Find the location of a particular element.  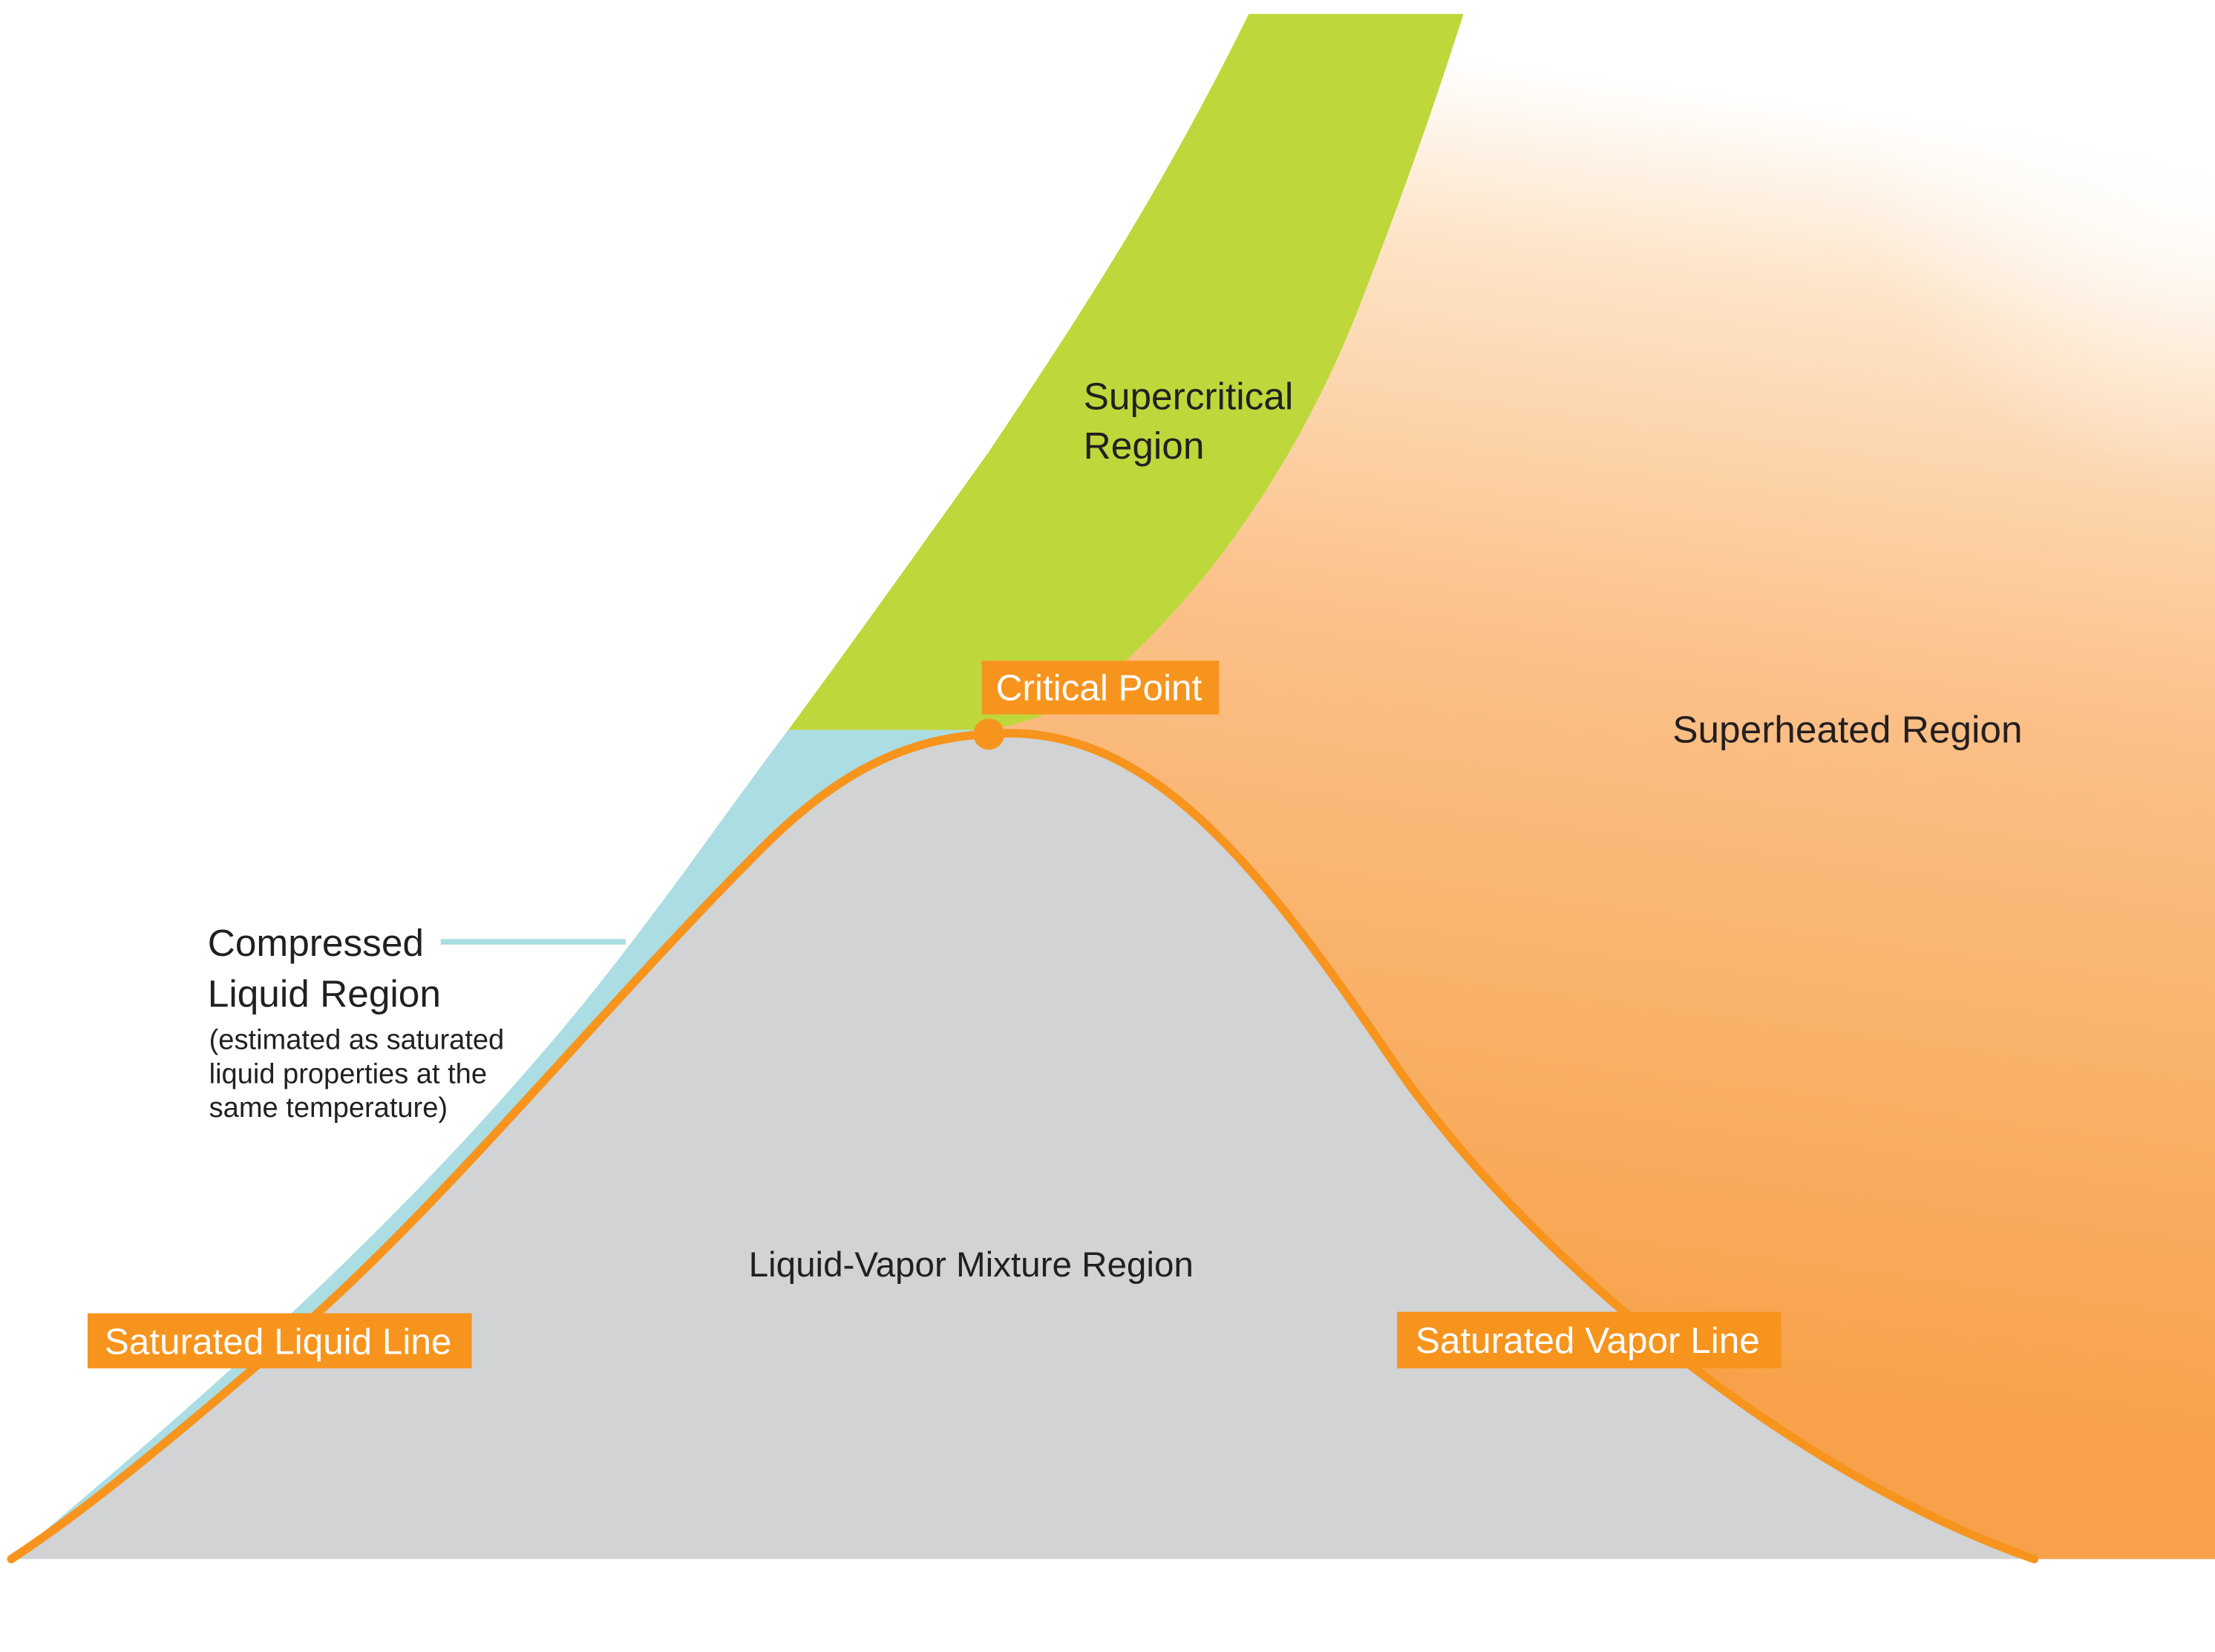

saturated-liquid-line-callout: Saturated Liquid Line is located at coordinates (279, 1341).